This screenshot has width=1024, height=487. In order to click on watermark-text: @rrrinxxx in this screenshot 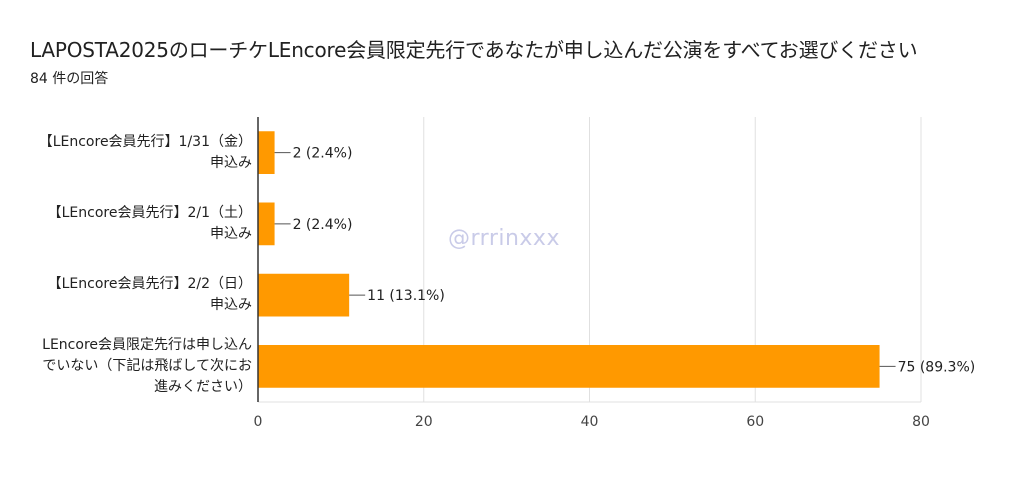, I will do `click(504, 238)`.